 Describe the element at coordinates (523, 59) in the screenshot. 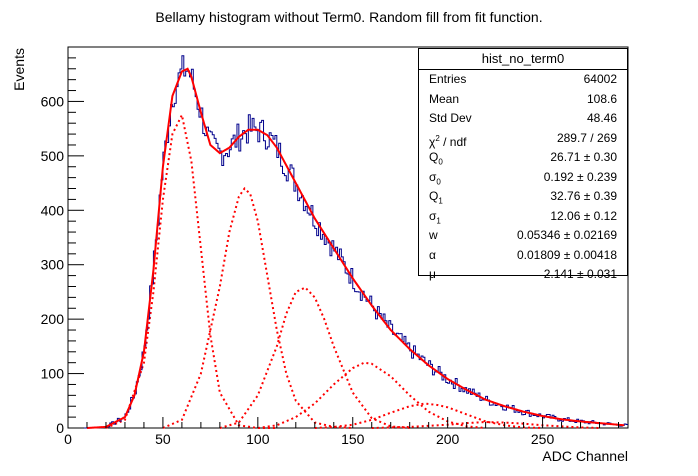

I see `stats-title: hist_no_term0` at that location.